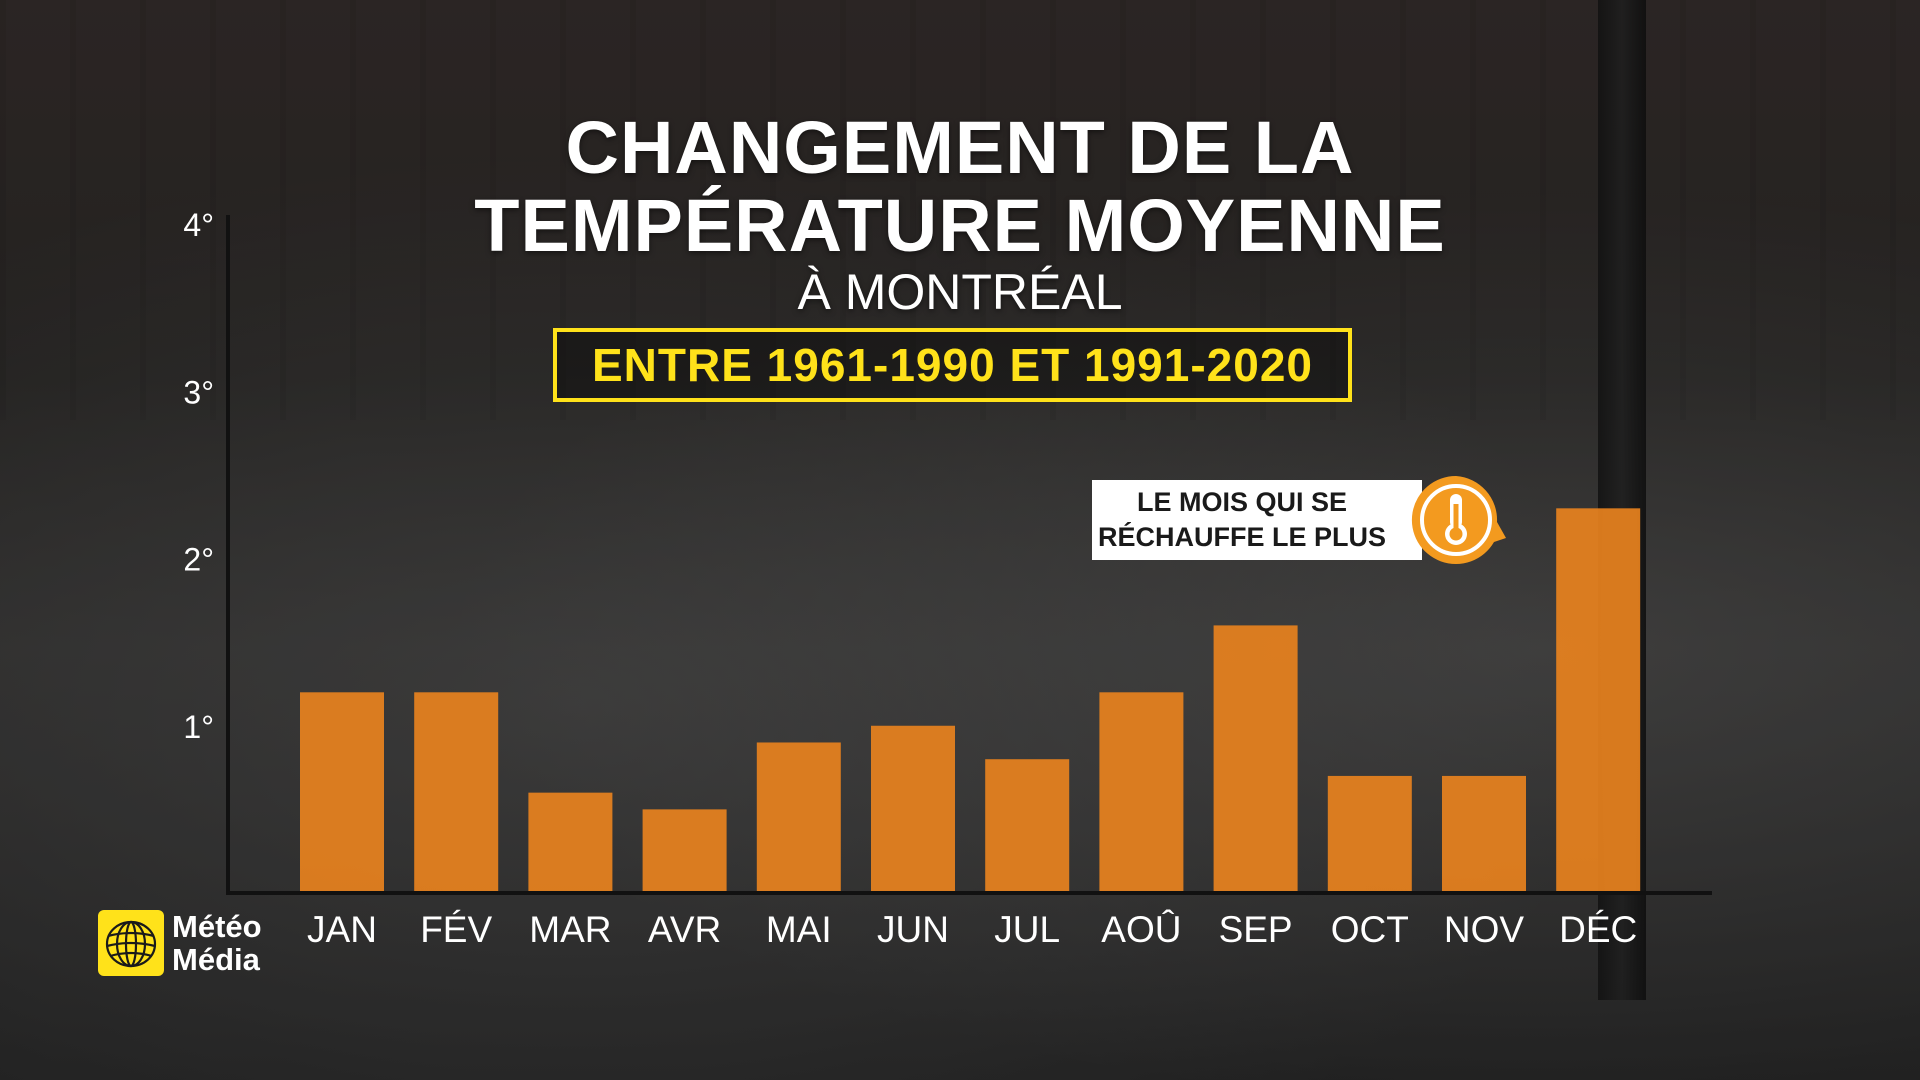 The height and width of the screenshot is (1080, 1920). I want to click on globe-icon, so click(131, 943).